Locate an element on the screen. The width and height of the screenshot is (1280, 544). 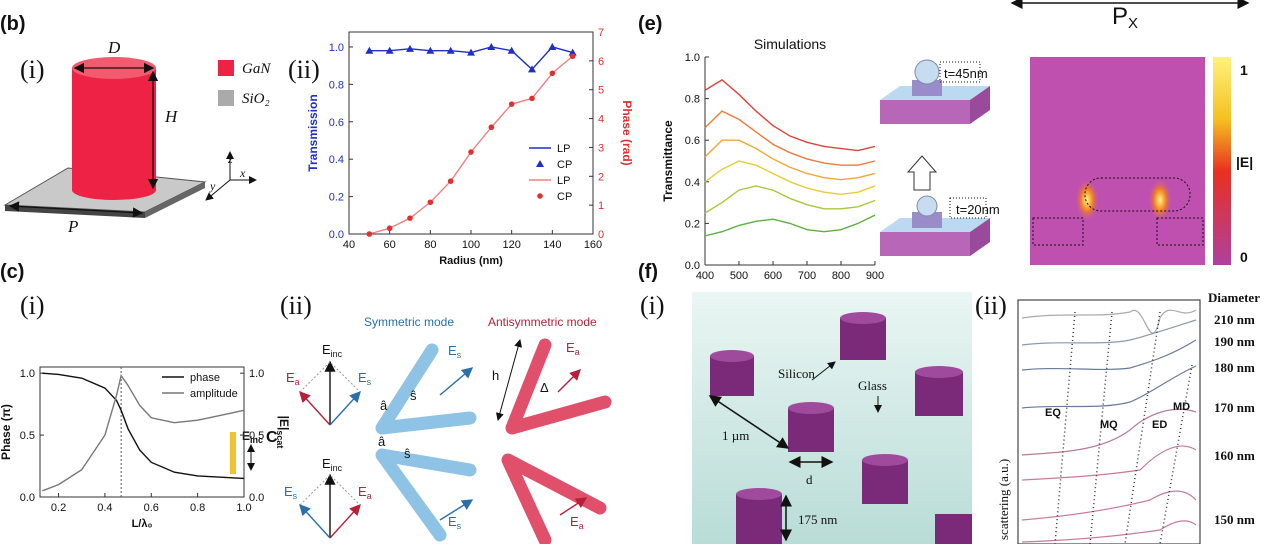
vector is located at coordinates (456, 510).